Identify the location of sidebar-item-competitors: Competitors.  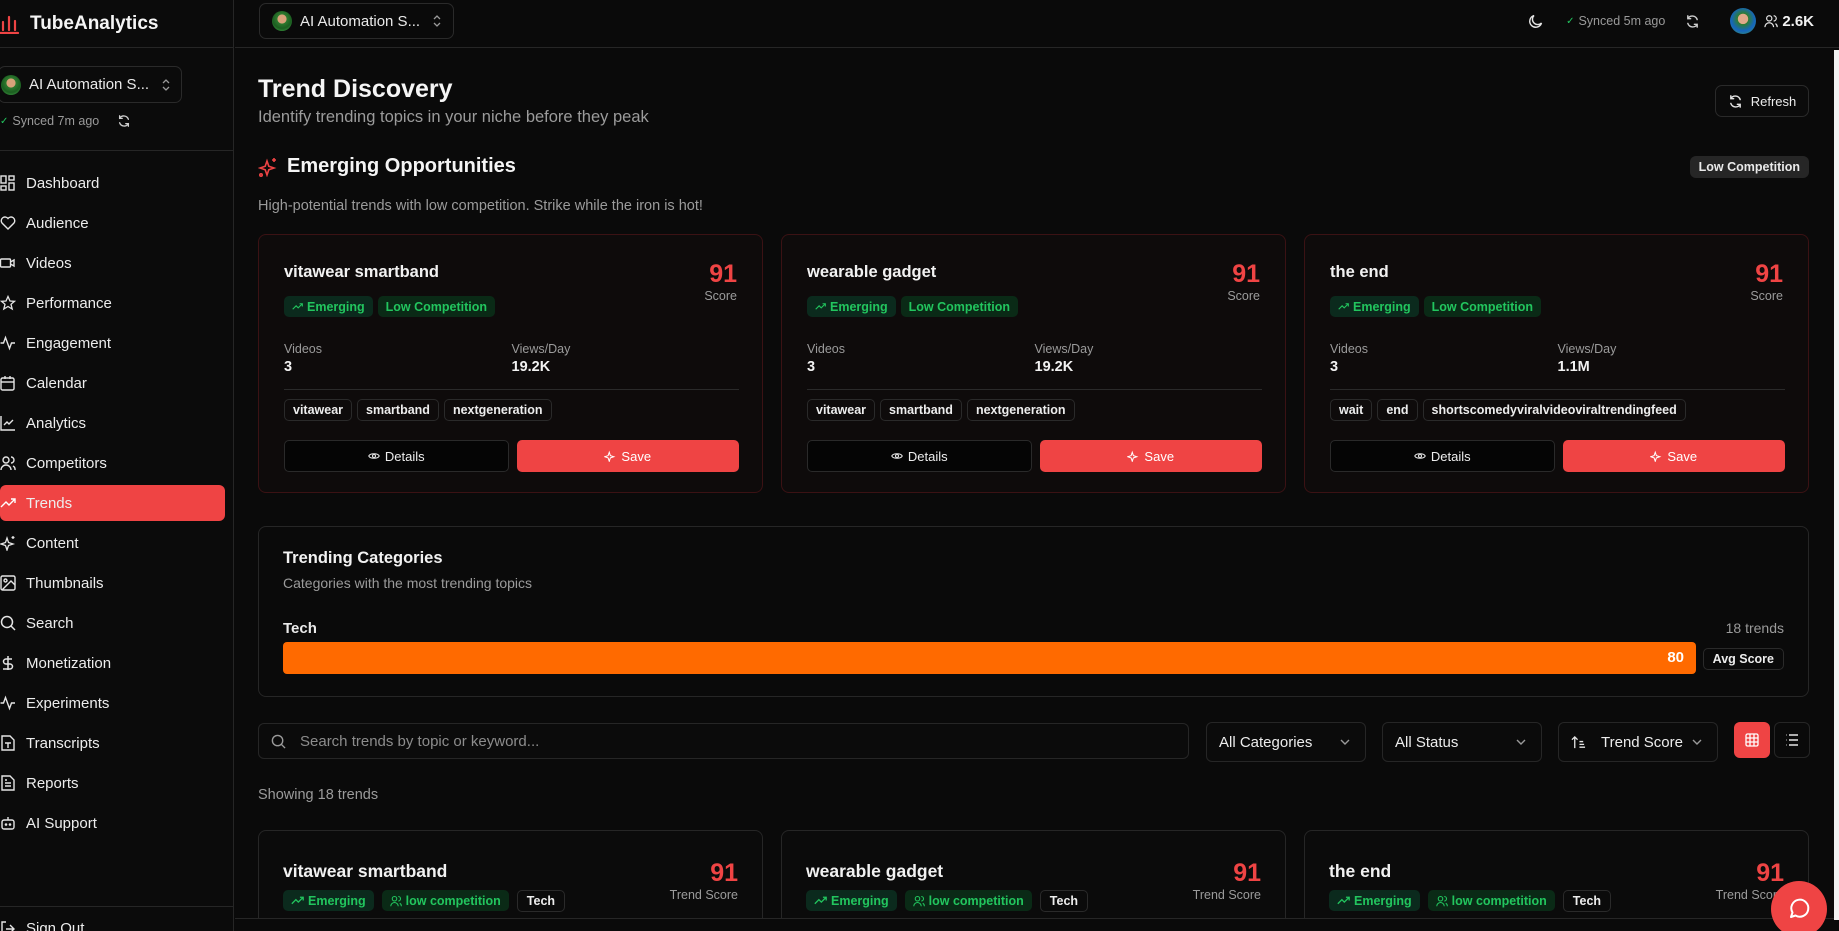
(112, 463).